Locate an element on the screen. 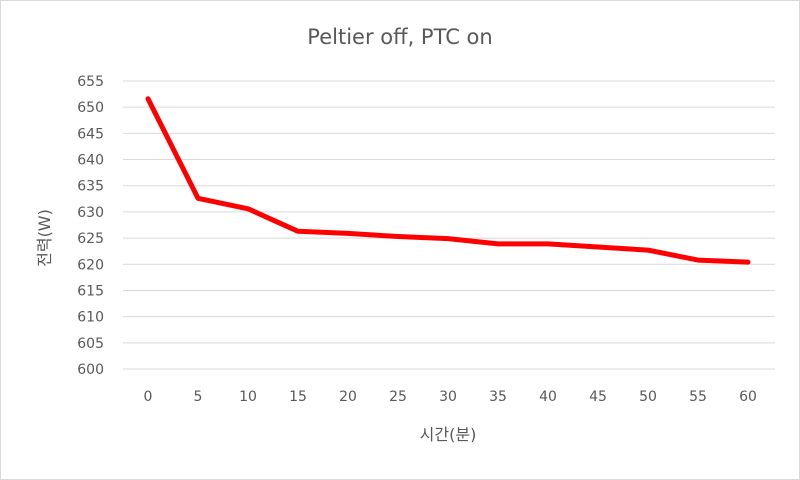 The width and height of the screenshot is (800, 480). chart-title: Peltier off, PTC on is located at coordinates (399, 37).